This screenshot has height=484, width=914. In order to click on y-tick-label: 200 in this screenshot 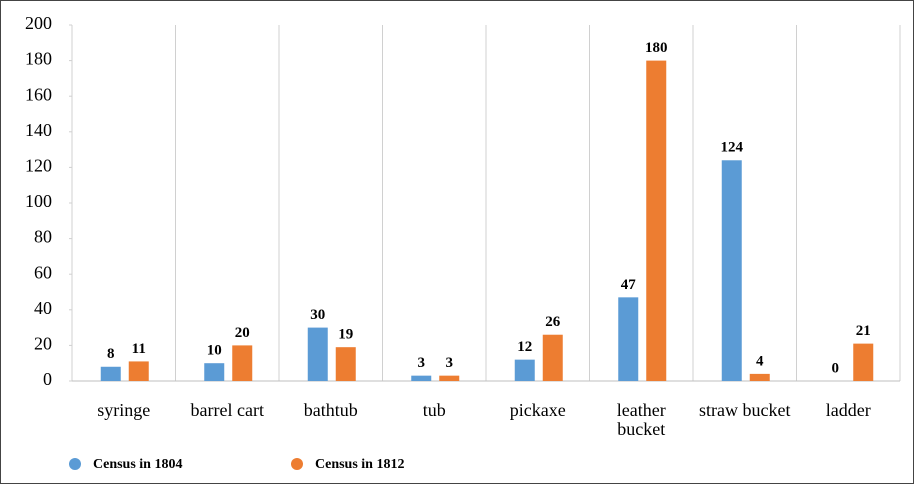, I will do `click(38, 23)`.